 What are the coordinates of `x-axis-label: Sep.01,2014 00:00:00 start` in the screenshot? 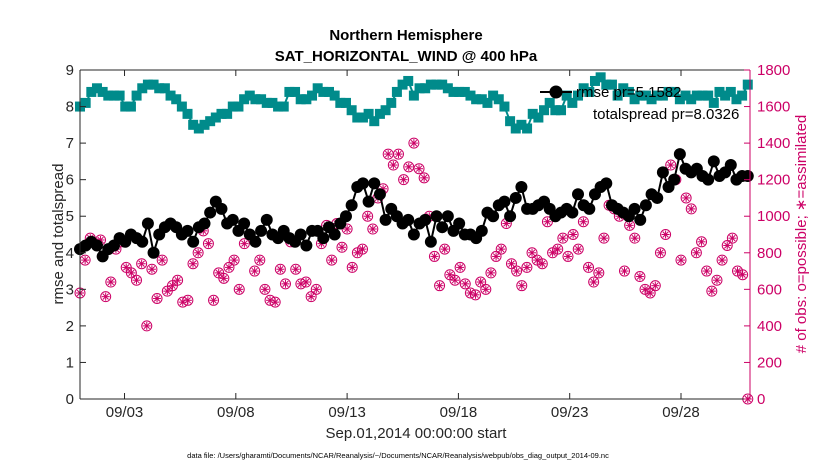 It's located at (417, 433).